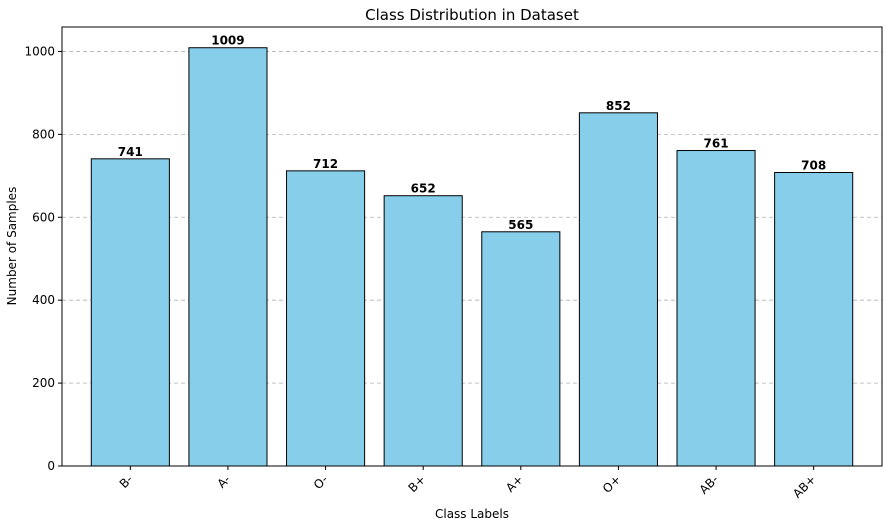 The image size is (889, 528). What do you see at coordinates (130, 312) in the screenshot?
I see `bar-B-` at bounding box center [130, 312].